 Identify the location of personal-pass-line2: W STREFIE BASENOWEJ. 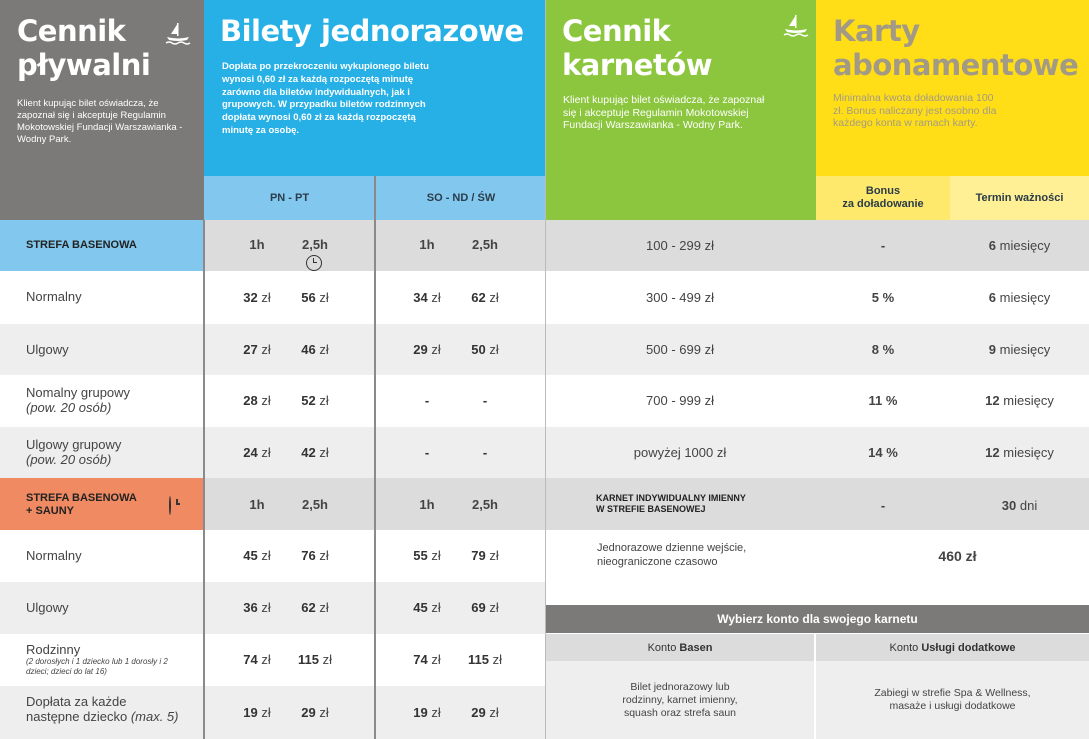
(651, 509).